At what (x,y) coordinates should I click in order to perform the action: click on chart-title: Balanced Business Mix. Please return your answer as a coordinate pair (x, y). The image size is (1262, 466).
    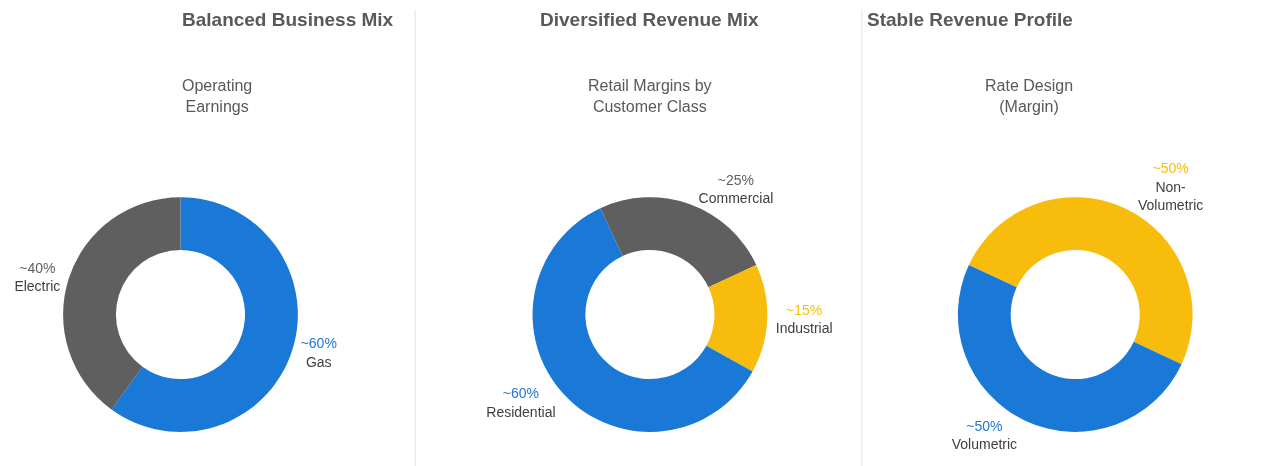
    Looking at the image, I should click on (288, 19).